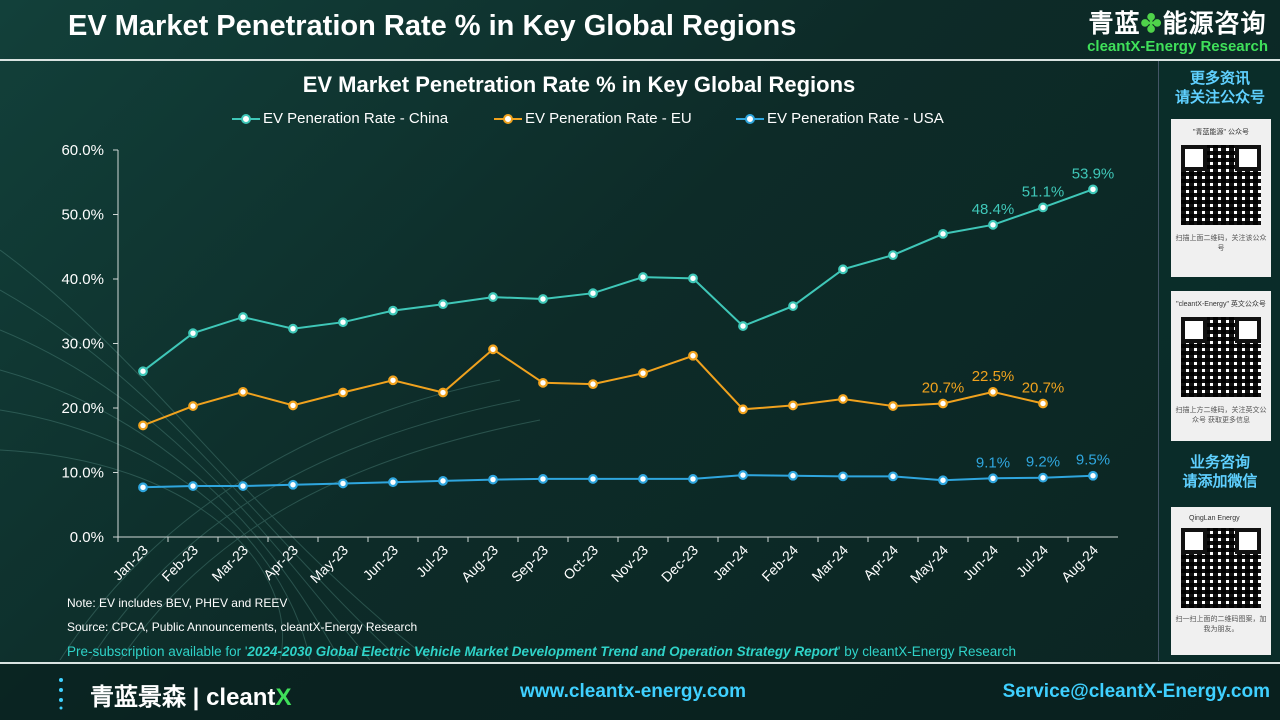 This screenshot has height=720, width=1280. Describe the element at coordinates (640, 60) in the screenshot. I see `divider-top` at that location.